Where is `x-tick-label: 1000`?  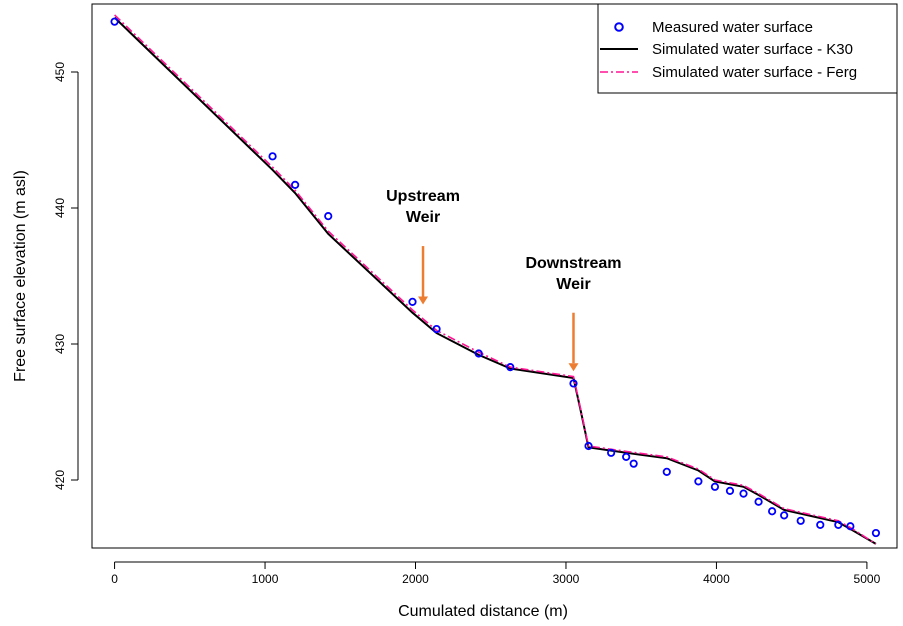 x-tick-label: 1000 is located at coordinates (265, 579).